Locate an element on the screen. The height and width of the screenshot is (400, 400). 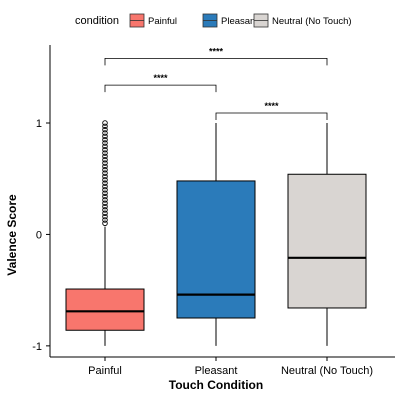
x-tick-label-0: Painful is located at coordinates (105, 371).